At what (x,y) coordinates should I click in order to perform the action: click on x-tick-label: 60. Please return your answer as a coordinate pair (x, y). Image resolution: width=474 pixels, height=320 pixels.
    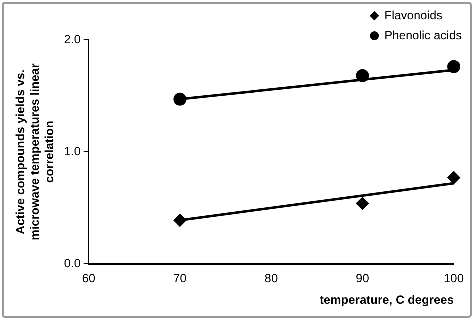
    Looking at the image, I should click on (89, 279).